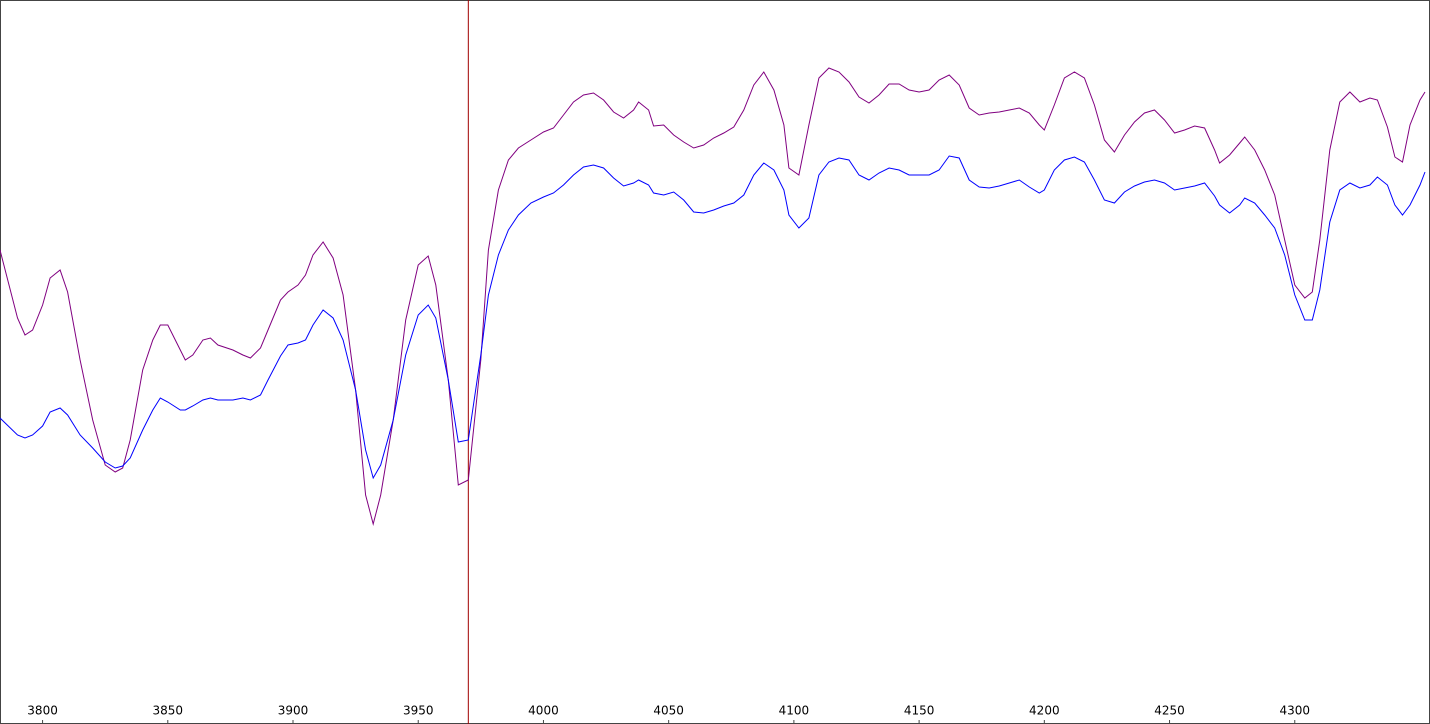 The image size is (1430, 724). I want to click on x-tick-label: 4250, so click(1169, 711).